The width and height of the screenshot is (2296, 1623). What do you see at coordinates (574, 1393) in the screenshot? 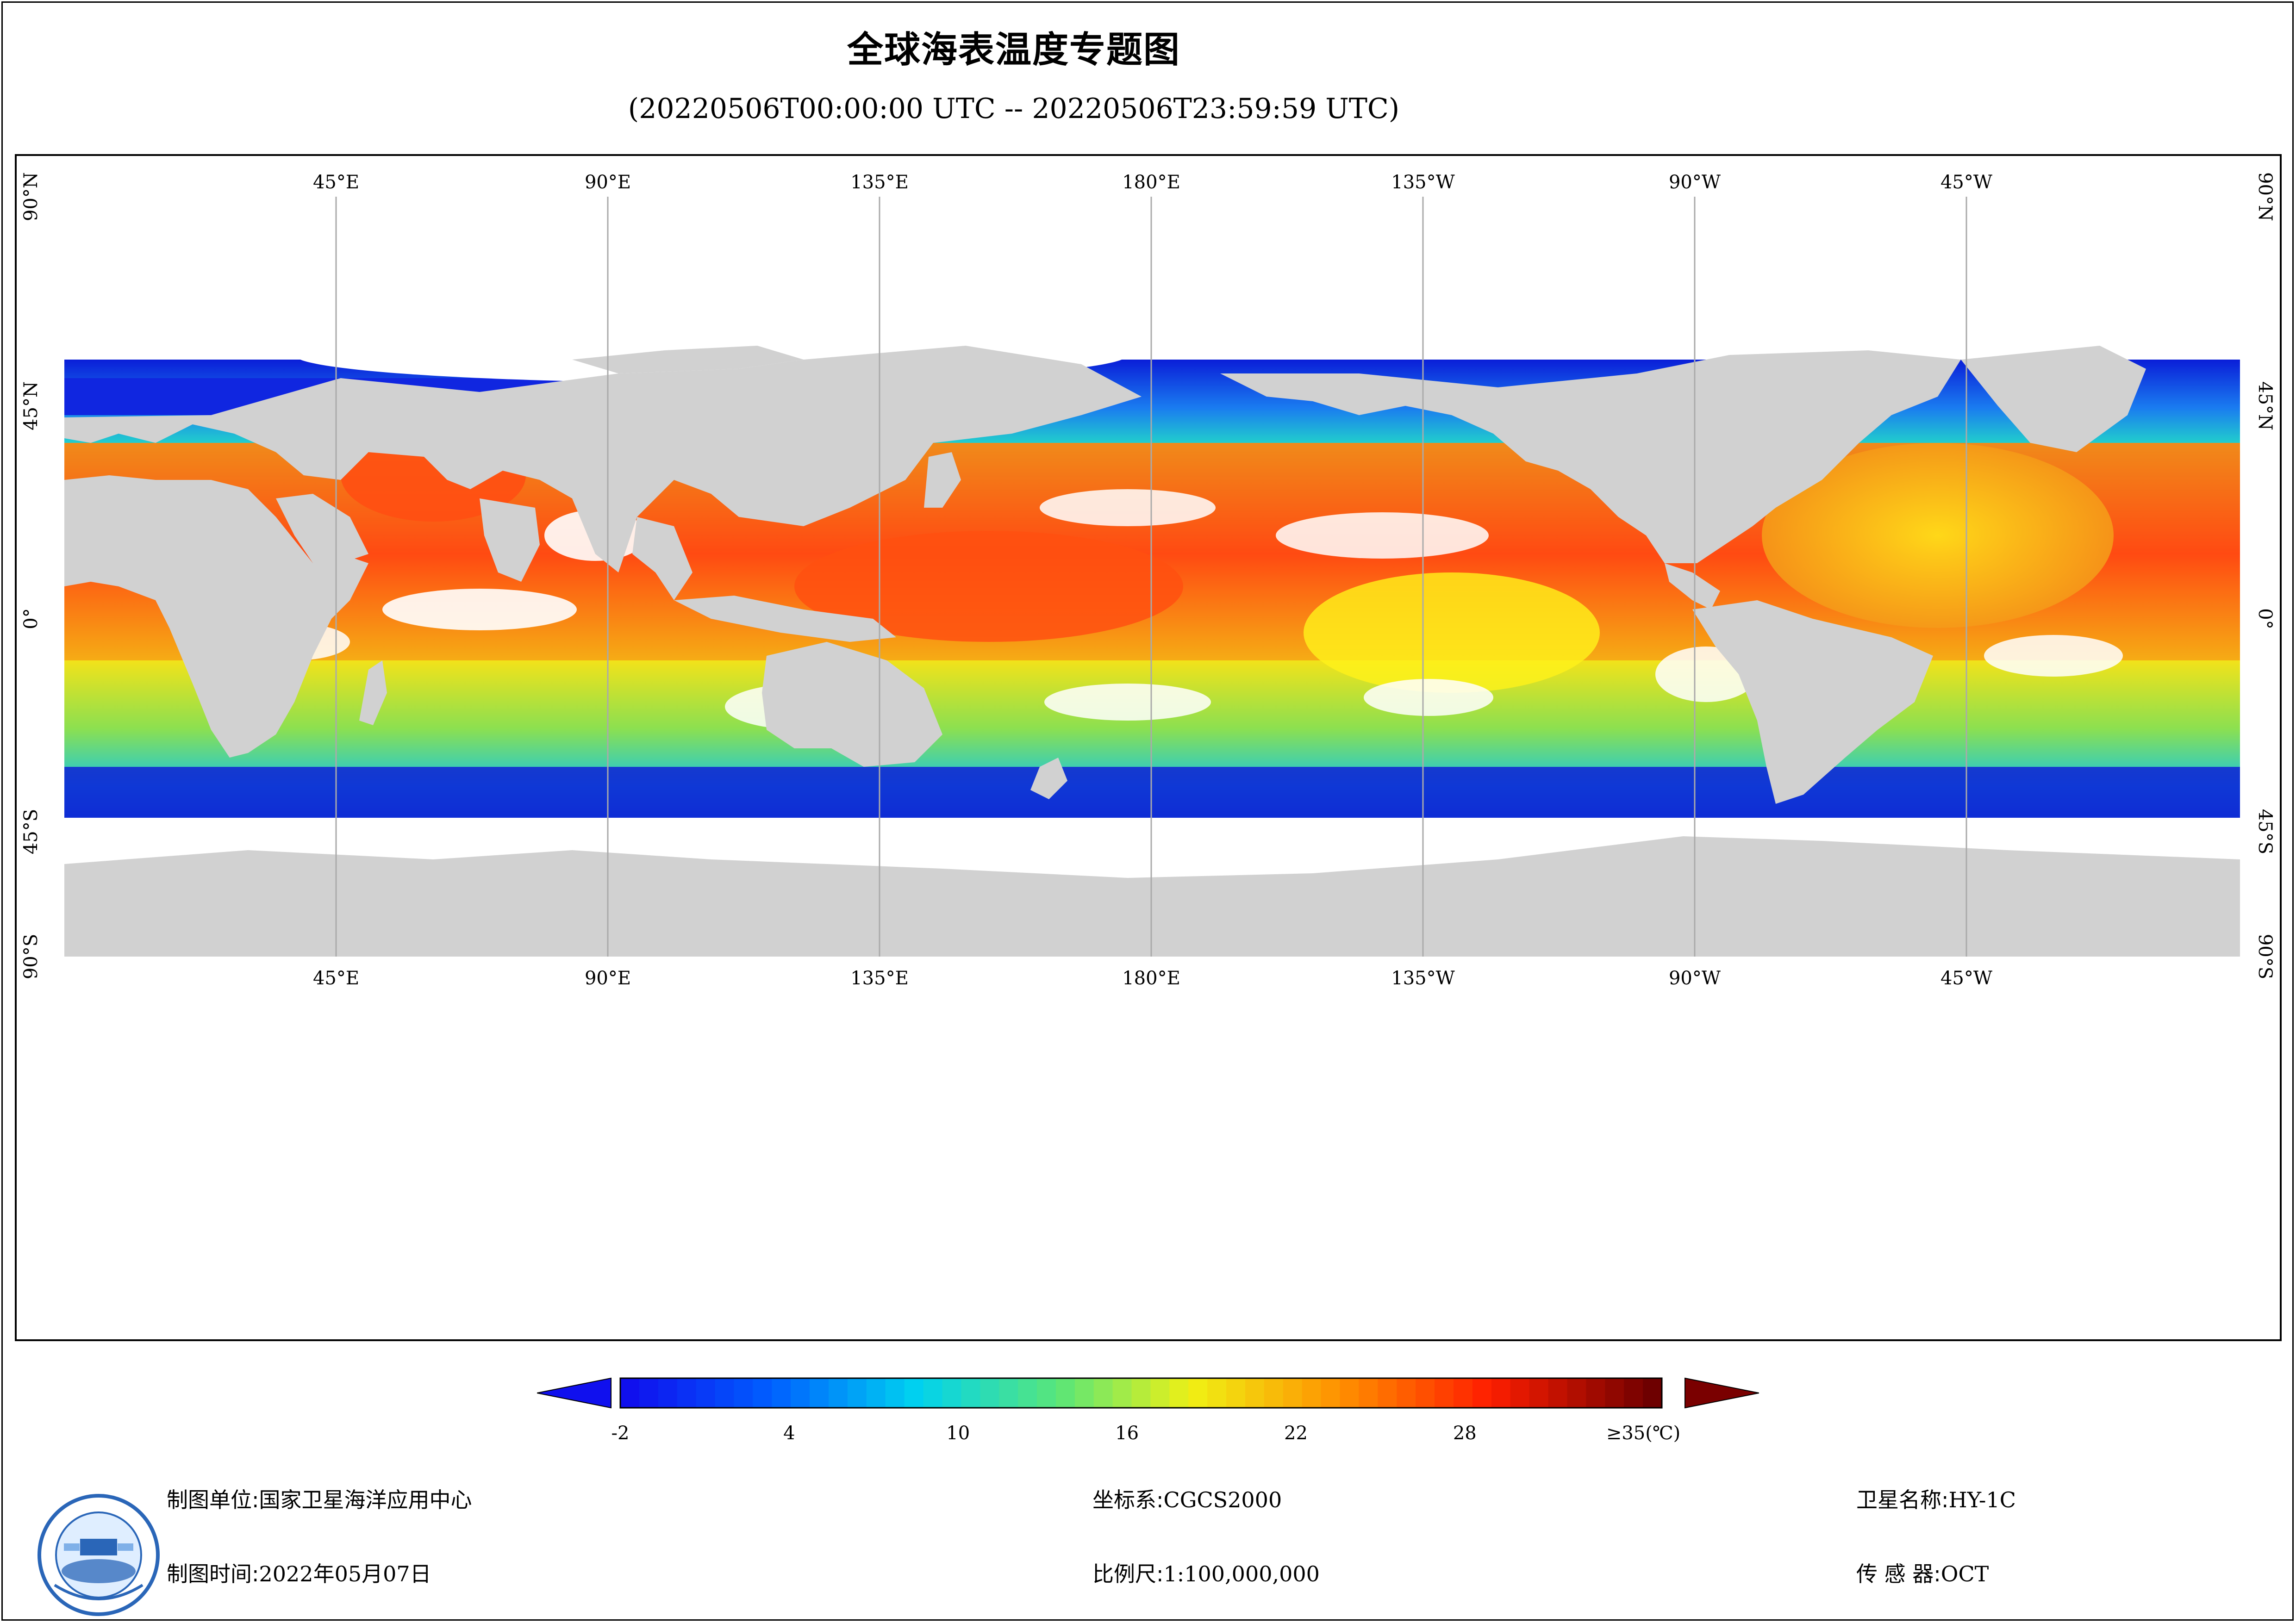
I see `colorbar-under-arrow` at bounding box center [574, 1393].